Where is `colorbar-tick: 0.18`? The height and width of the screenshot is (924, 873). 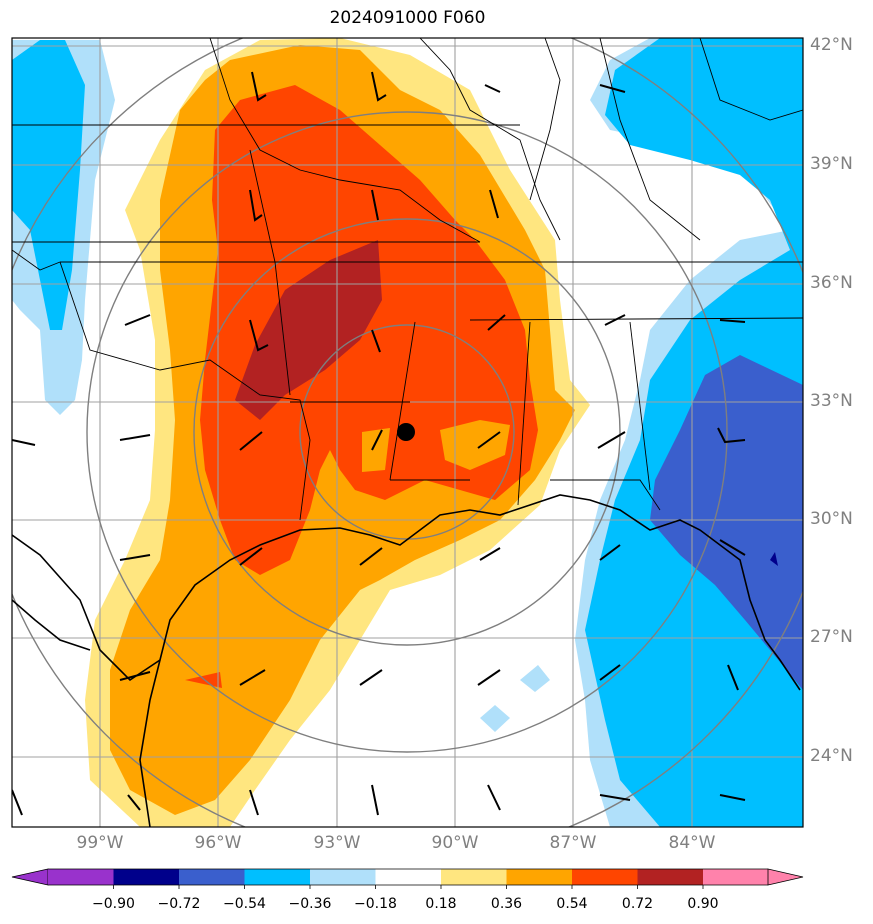
colorbar-tick: 0.18 is located at coordinates (441, 904).